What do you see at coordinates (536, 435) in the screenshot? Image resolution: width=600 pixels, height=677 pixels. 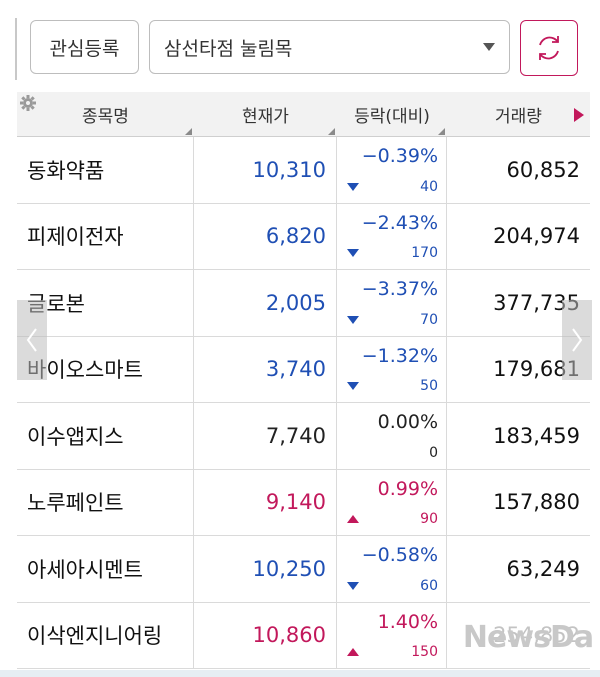 I see `stock-volume: 183,459` at bounding box center [536, 435].